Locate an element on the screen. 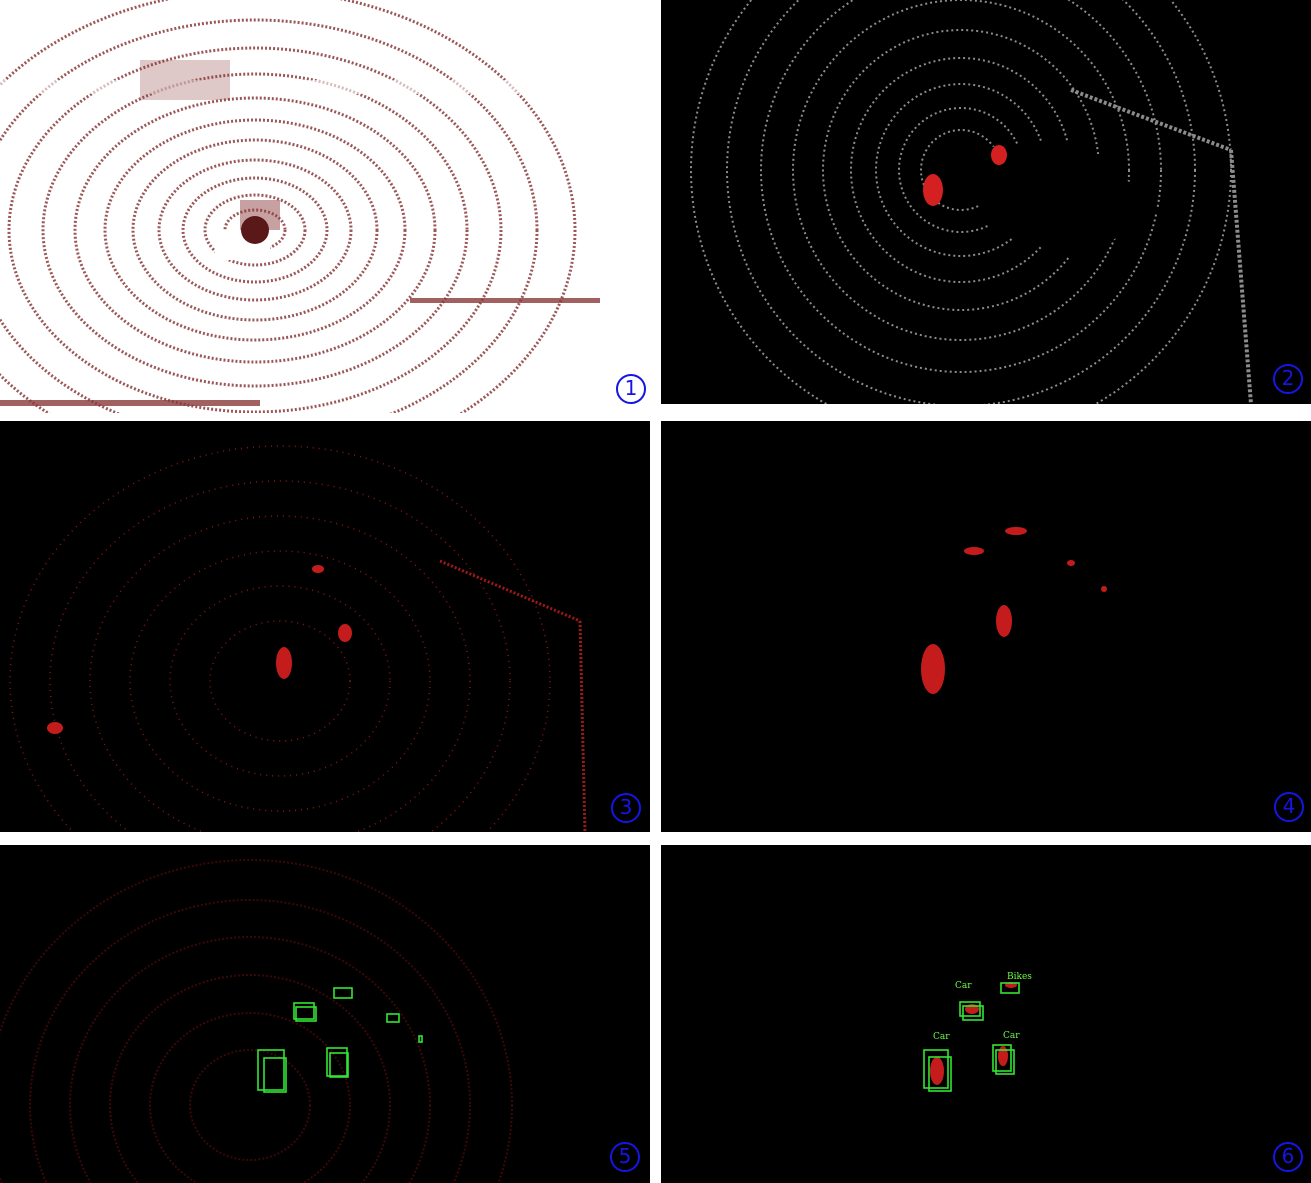 The image size is (1311, 1183). detection-label: Bikes is located at coordinates (1019, 977).